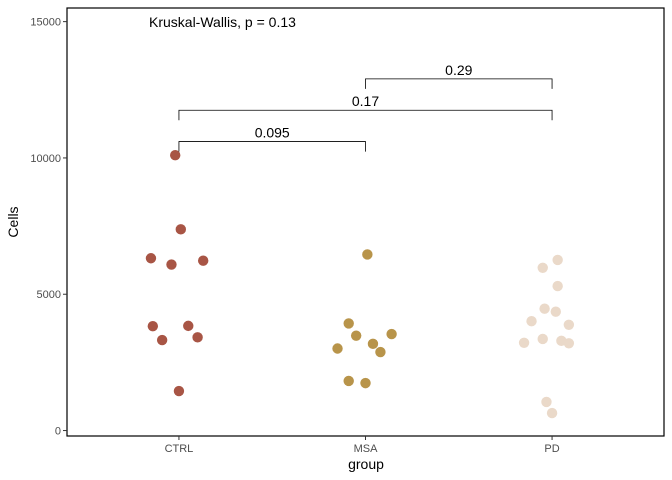 Image resolution: width=672 pixels, height=480 pixels. What do you see at coordinates (222, 22) in the screenshot?
I see `kruskal-wallis-annotation: Kruskal-Wallis, p = 0.13` at bounding box center [222, 22].